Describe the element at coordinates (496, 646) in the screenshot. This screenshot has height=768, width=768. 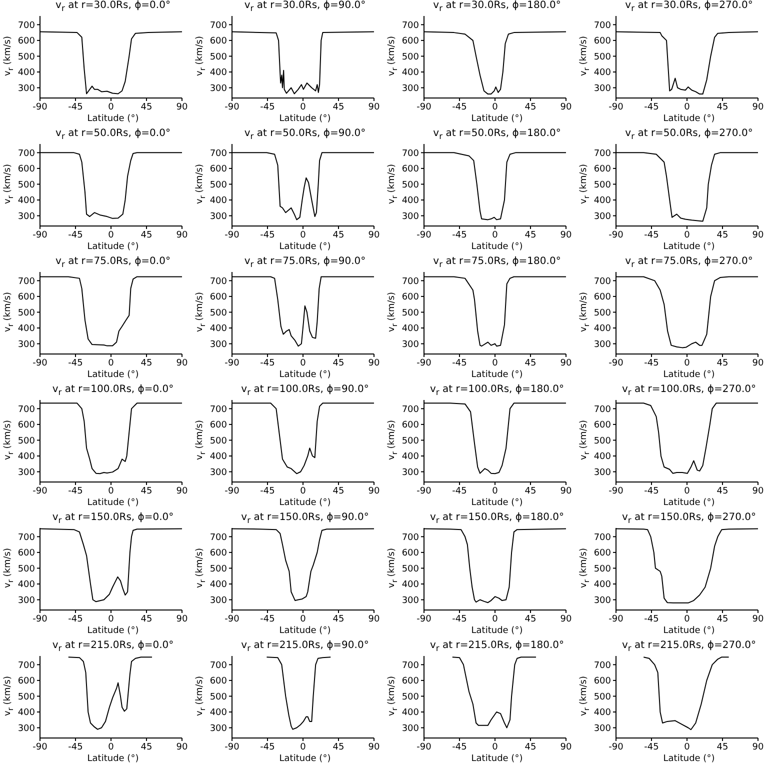
I see `chart-title: v$_{r}$ at r=215.0Rs, ϕ=180.0°` at that location.